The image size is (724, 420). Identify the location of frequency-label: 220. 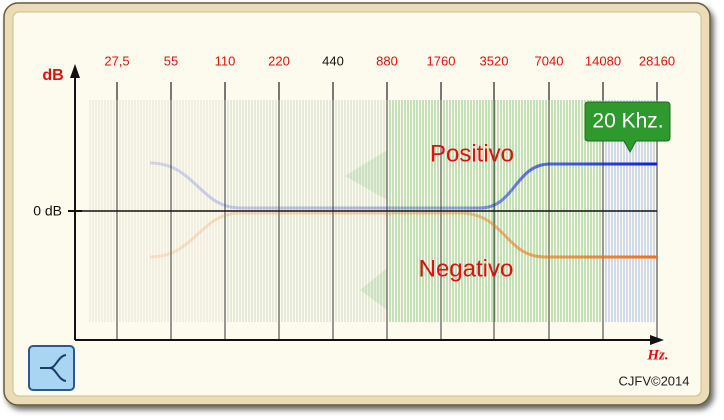
(279, 60).